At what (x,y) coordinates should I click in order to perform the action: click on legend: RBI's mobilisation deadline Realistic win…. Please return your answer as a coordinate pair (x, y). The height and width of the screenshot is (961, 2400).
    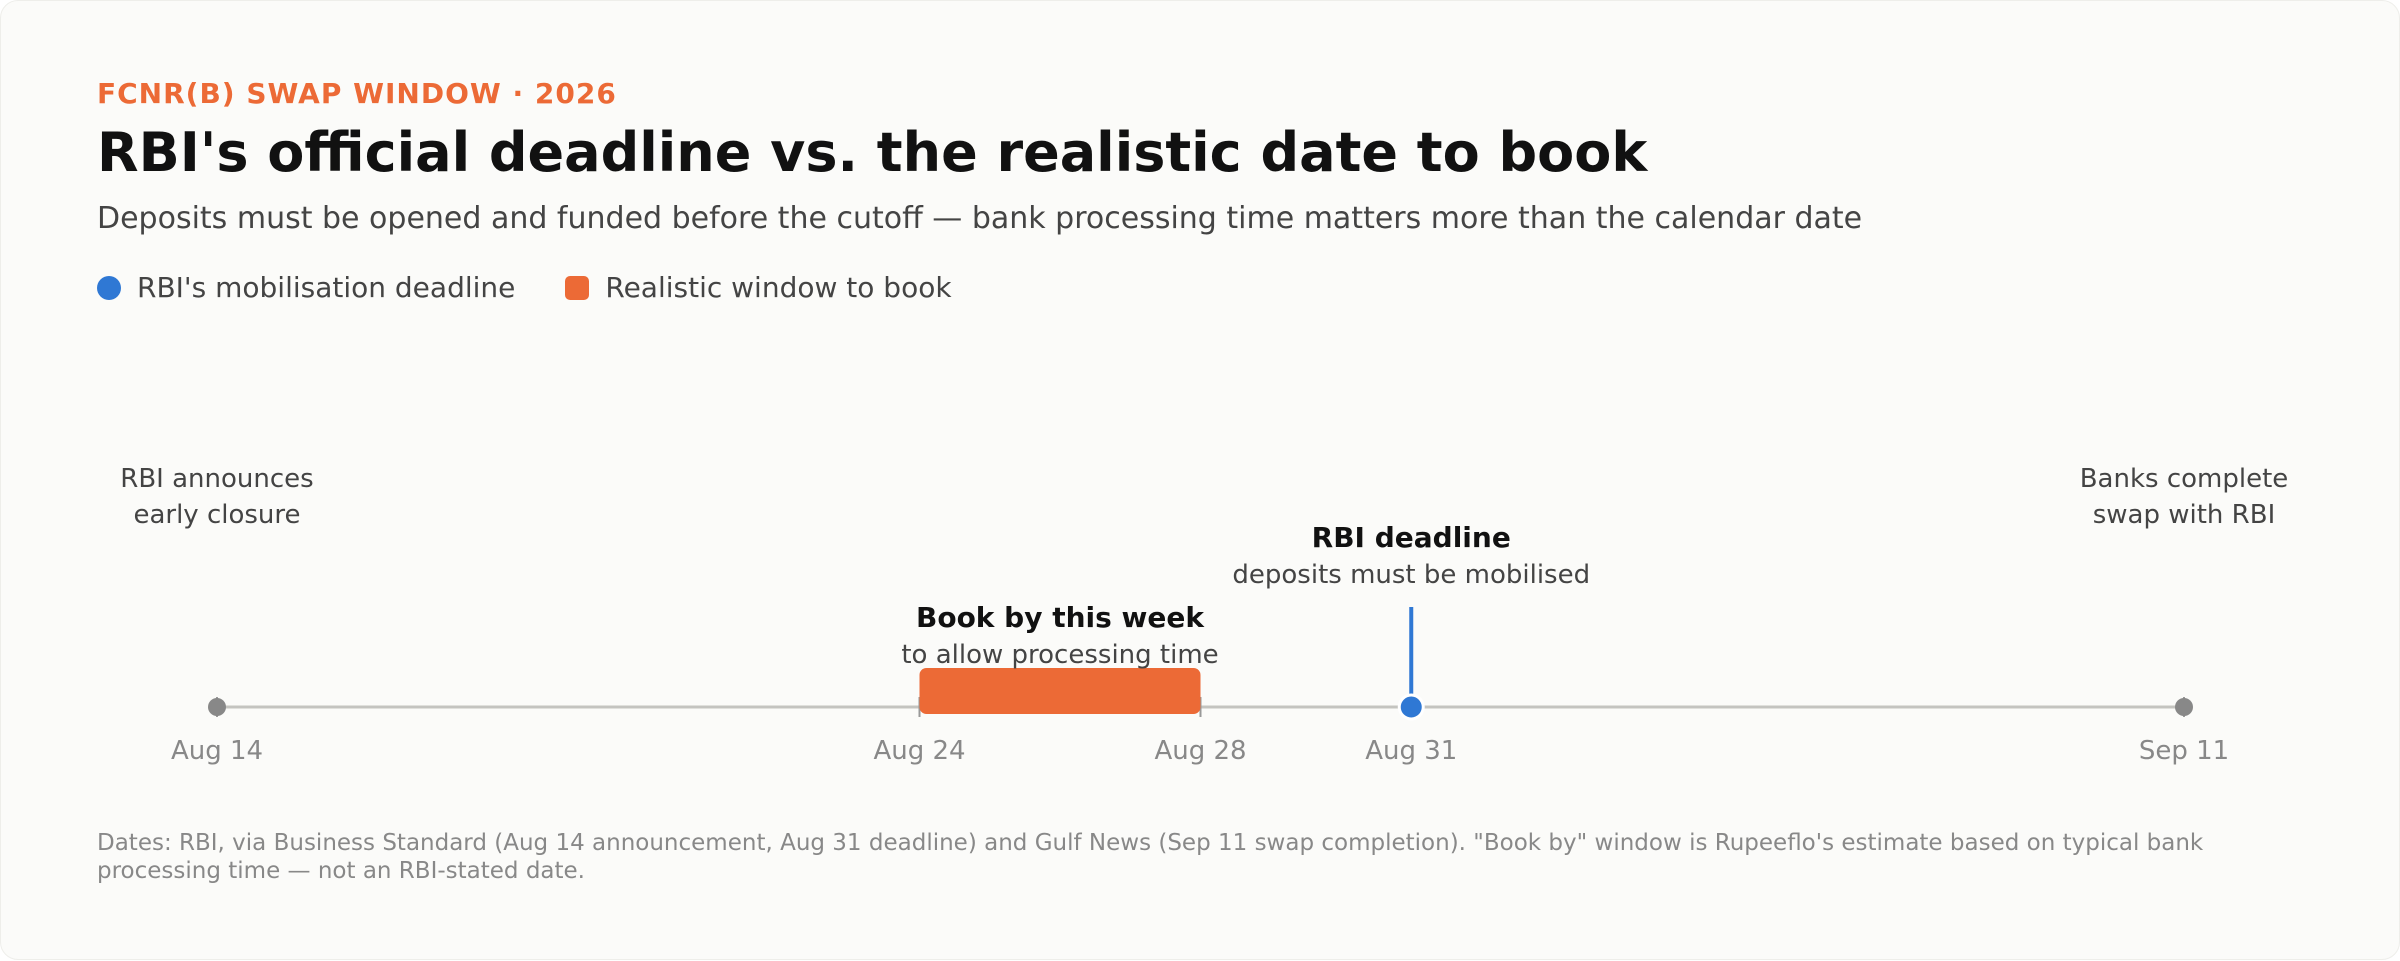
    Looking at the image, I should click on (524, 287).